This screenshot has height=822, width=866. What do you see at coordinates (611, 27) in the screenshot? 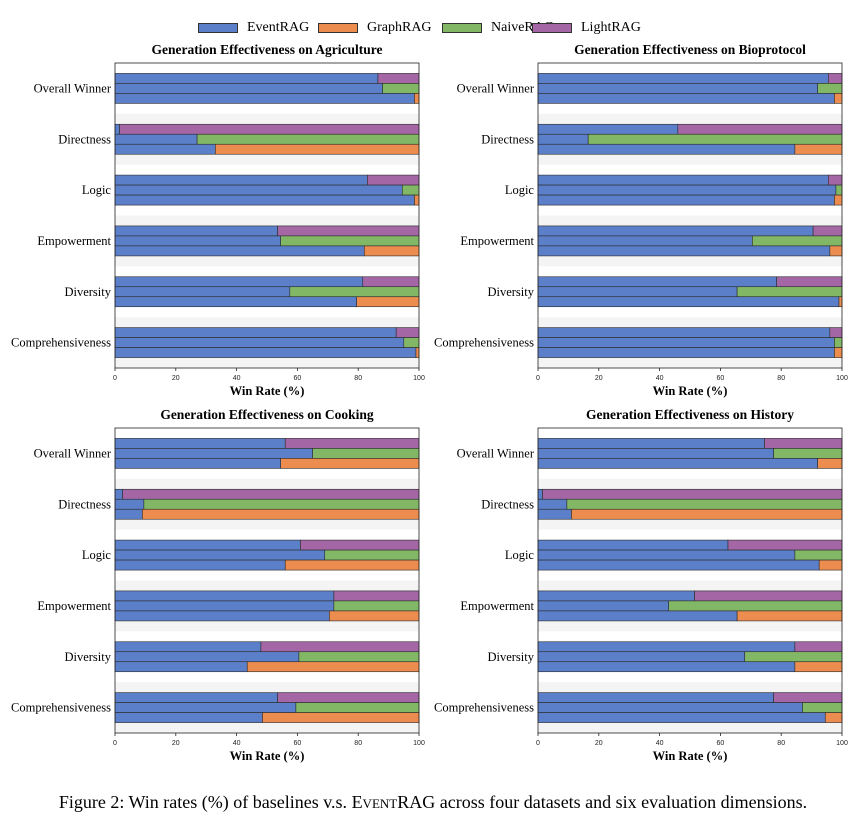
I see `legend-label: LightRAG` at bounding box center [611, 27].